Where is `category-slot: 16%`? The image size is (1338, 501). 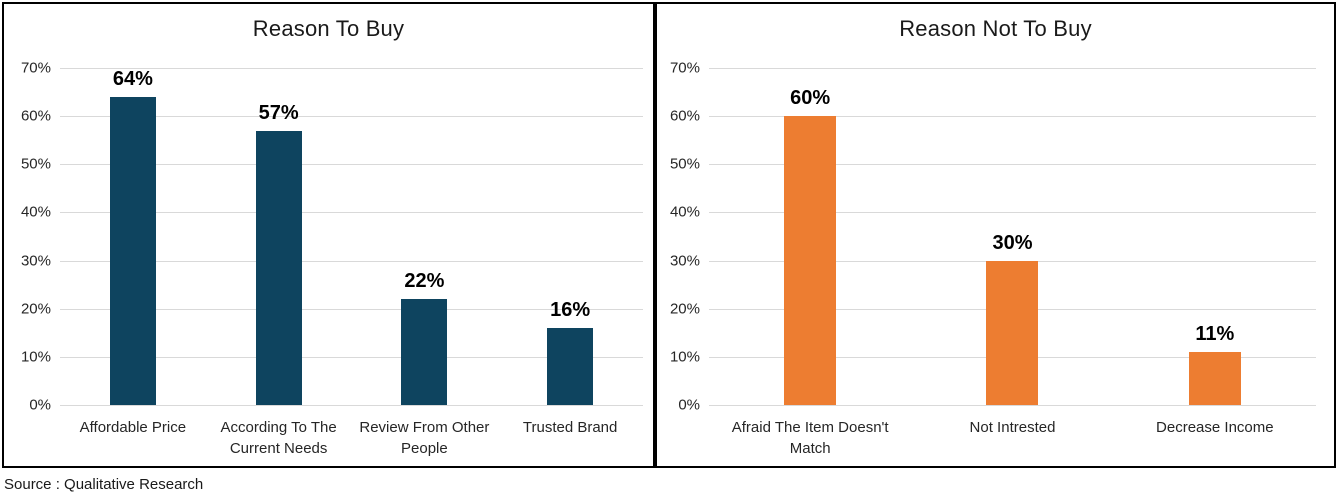
category-slot: 16% is located at coordinates (570, 236).